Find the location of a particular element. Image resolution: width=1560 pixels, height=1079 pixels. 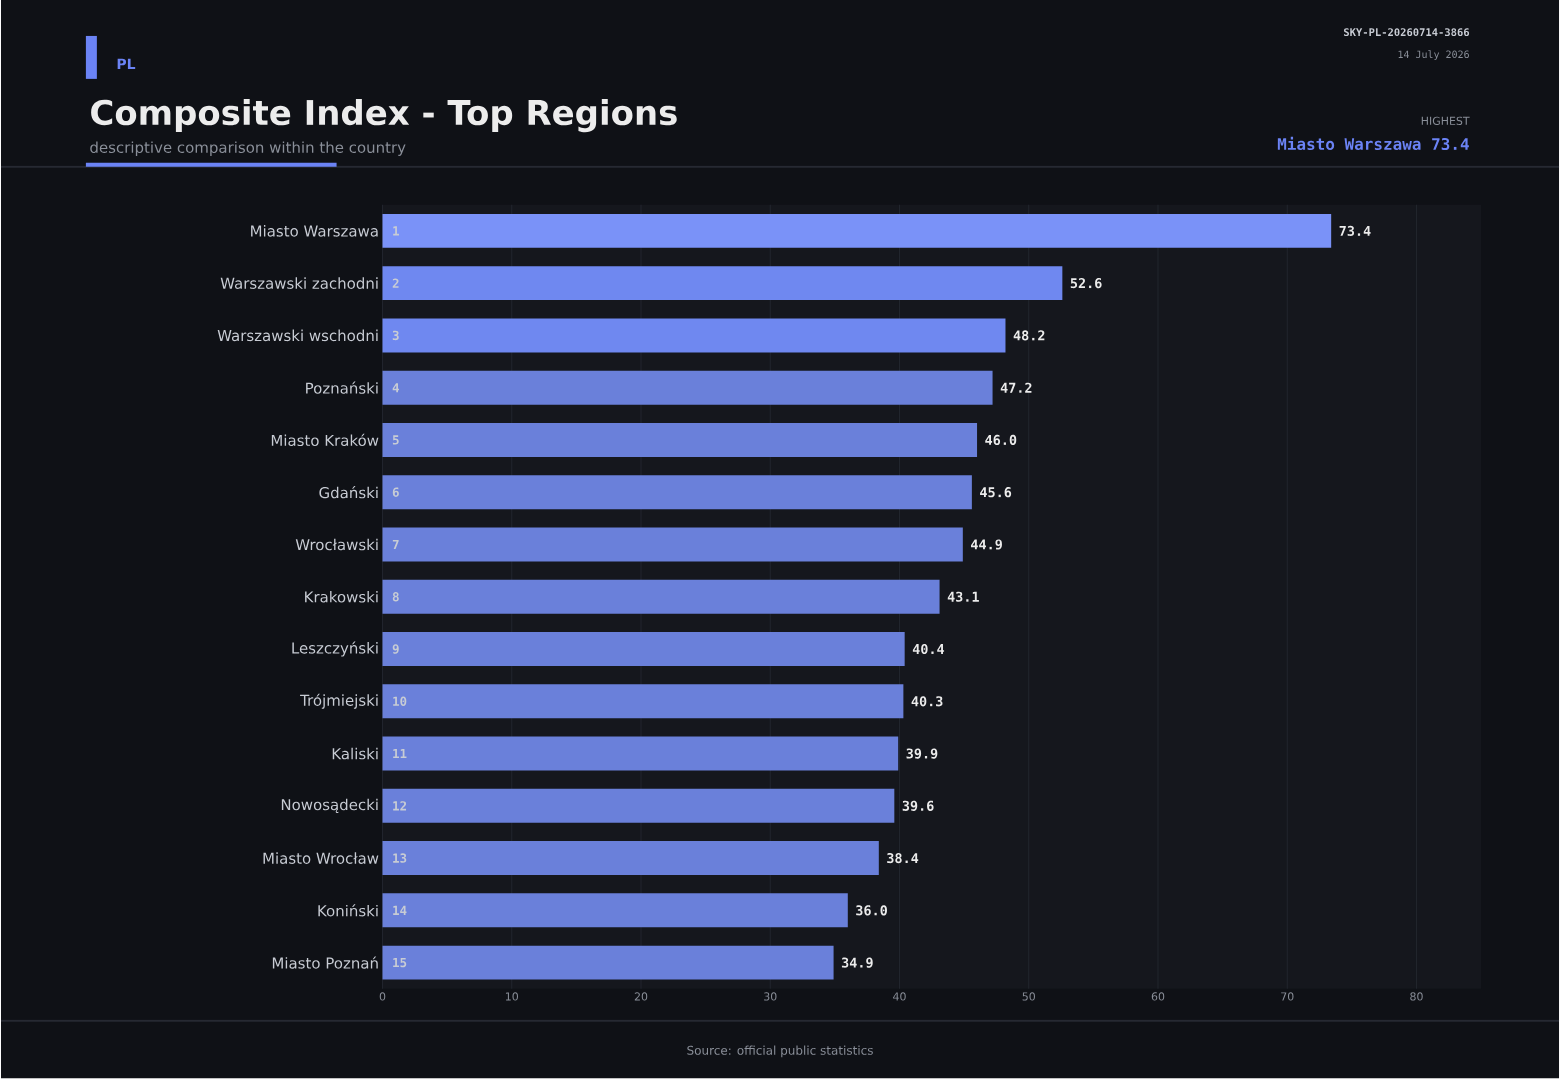

x-tick-label: 20 is located at coordinates (641, 996).